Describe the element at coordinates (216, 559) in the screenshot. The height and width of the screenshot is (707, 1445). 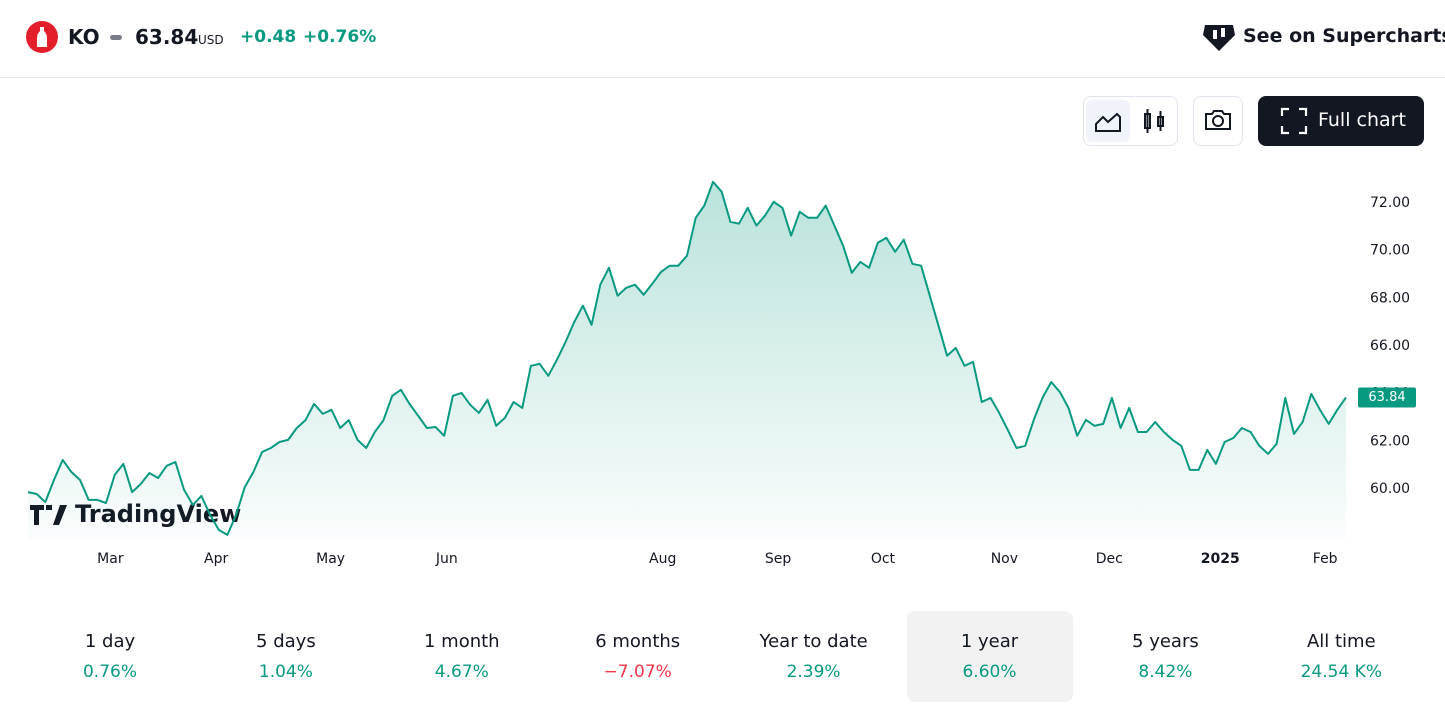
I see `x-tick-label: Apr` at that location.